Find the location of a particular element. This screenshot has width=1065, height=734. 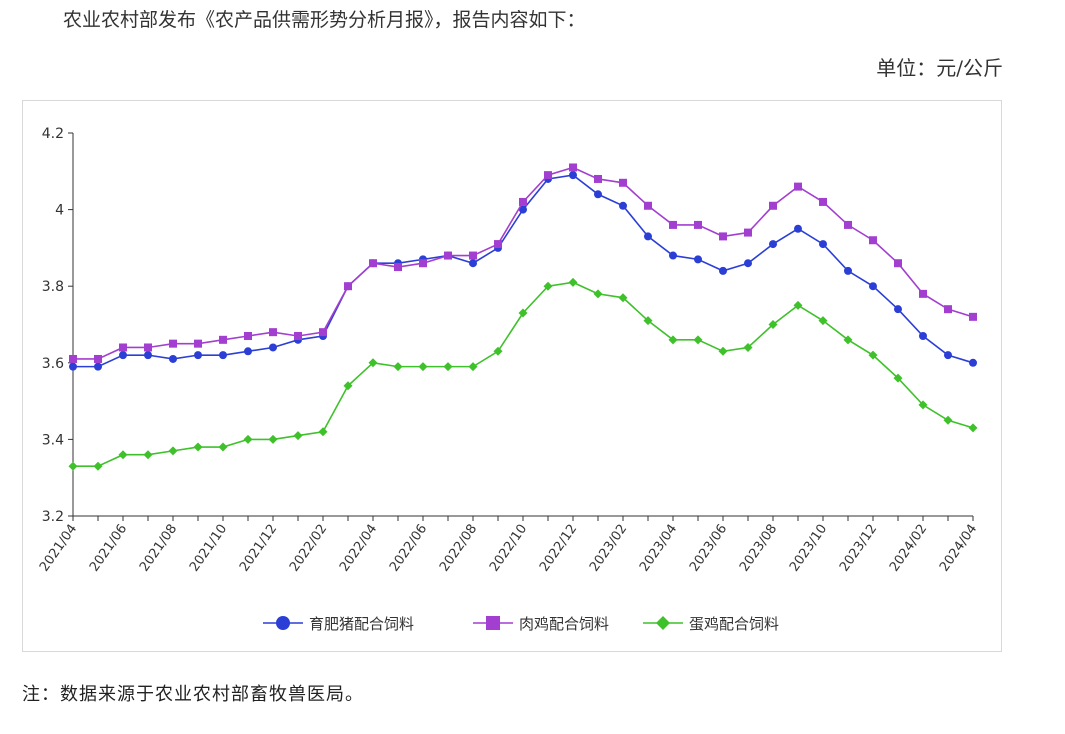

x-tick-label: 2023/02 is located at coordinates (608, 548).